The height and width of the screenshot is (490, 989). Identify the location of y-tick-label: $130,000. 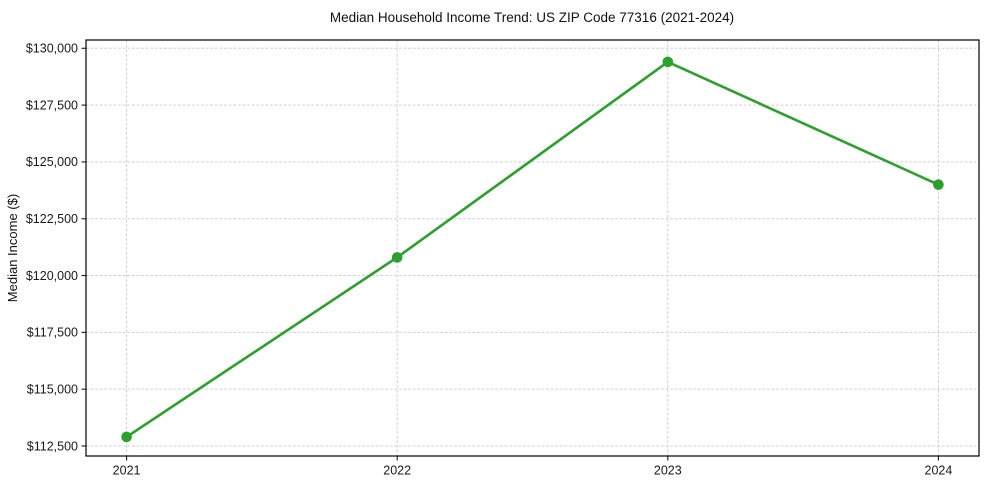
(52, 49).